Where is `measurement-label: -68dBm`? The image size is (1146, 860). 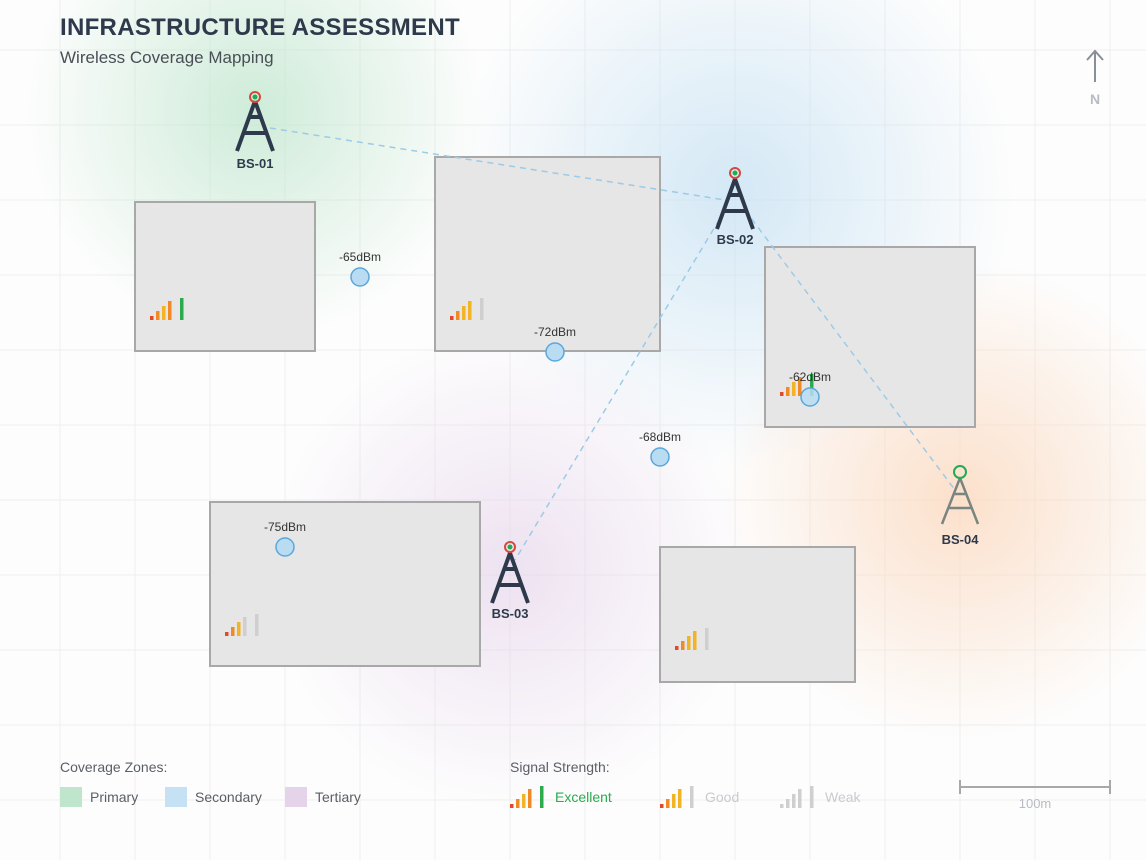
measurement-label: -68dBm is located at coordinates (660, 437).